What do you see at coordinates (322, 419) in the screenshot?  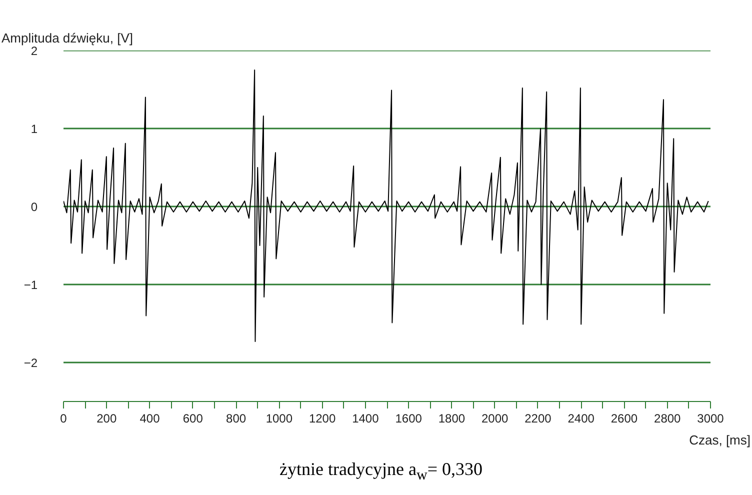 I see `x-tick-label: 1200` at bounding box center [322, 419].